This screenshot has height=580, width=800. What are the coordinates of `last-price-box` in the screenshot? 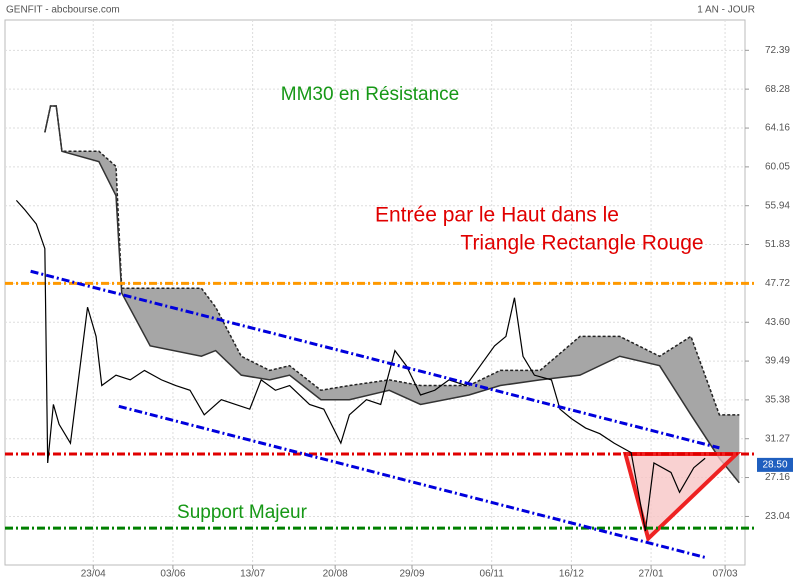 It's located at (775, 464).